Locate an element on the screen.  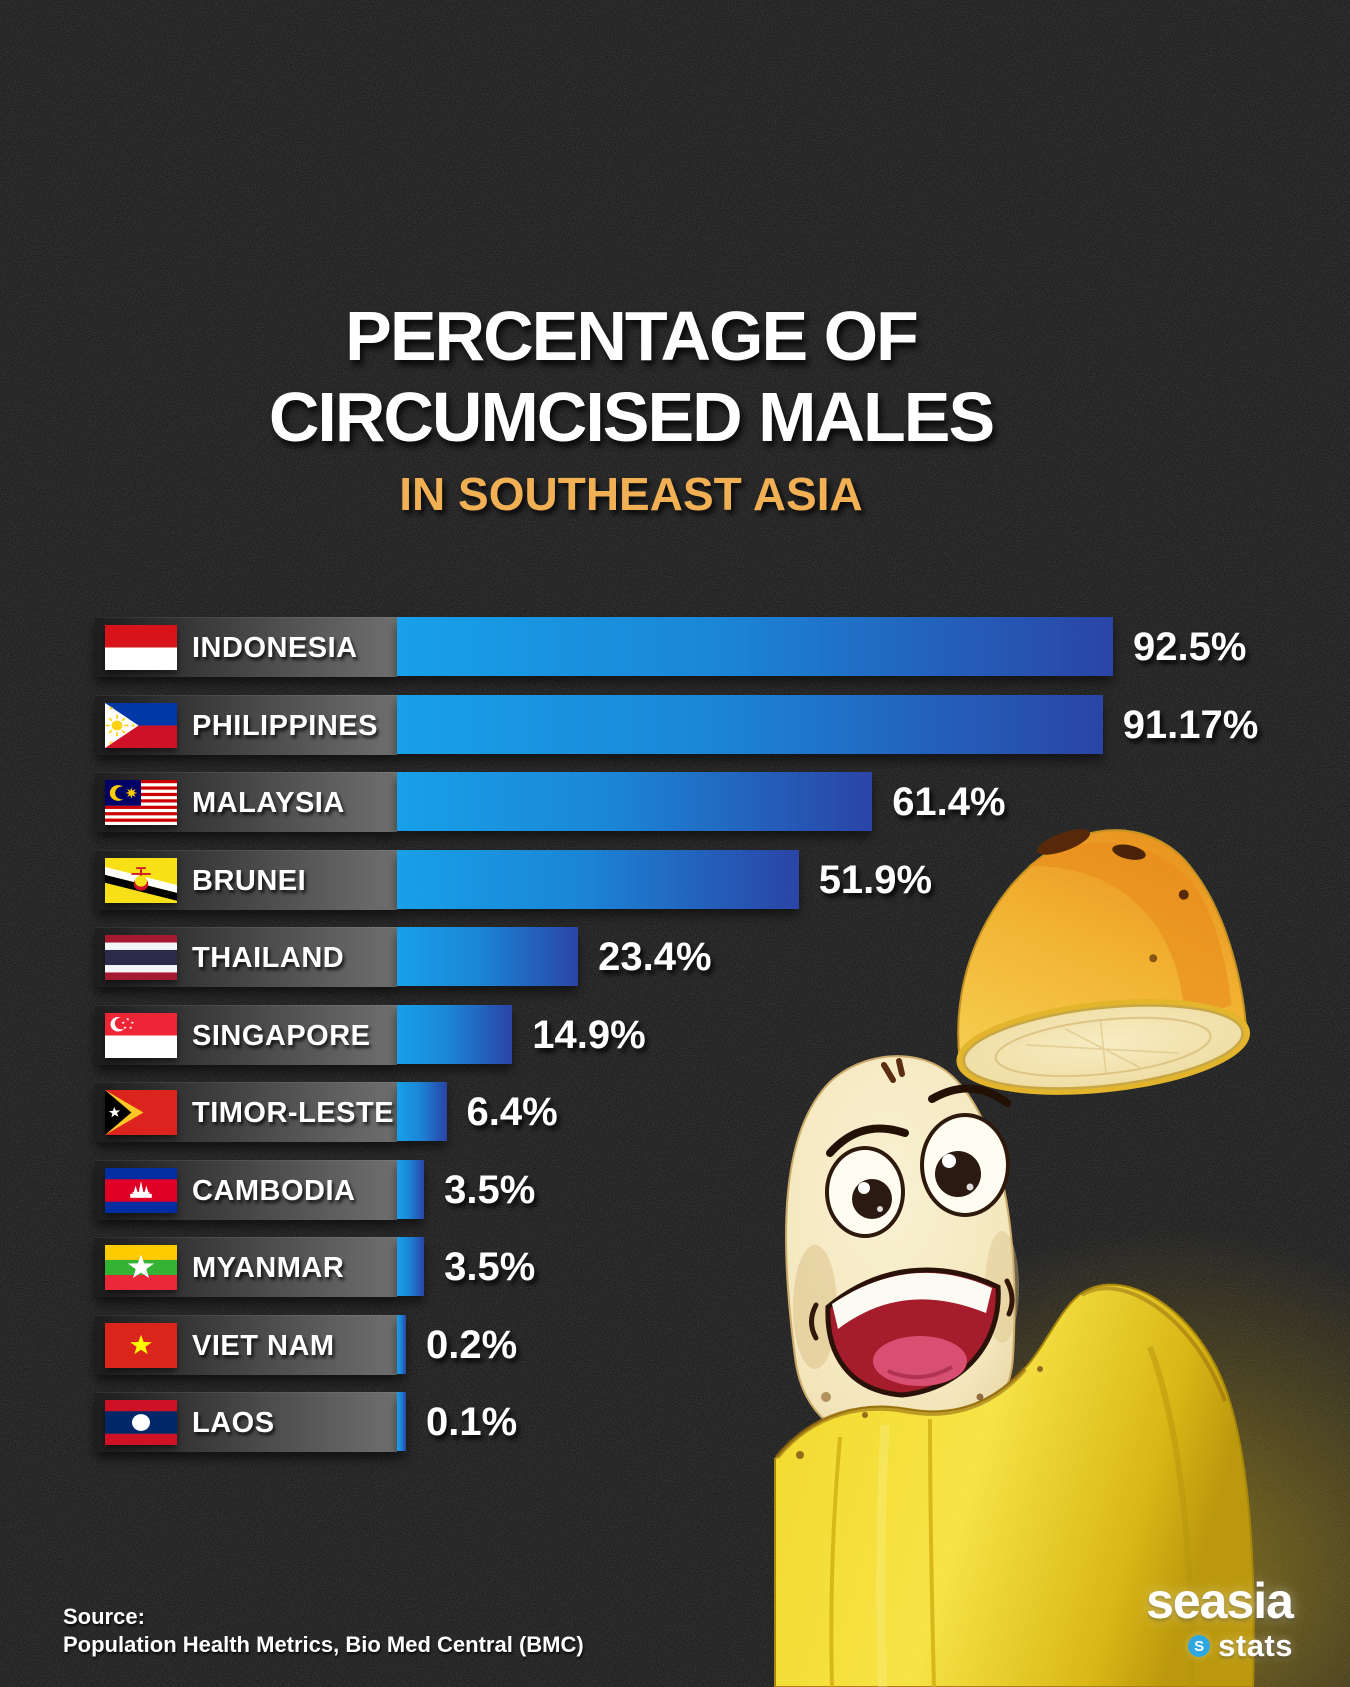
country-plate: SINGAPORE is located at coordinates (246, 1034).